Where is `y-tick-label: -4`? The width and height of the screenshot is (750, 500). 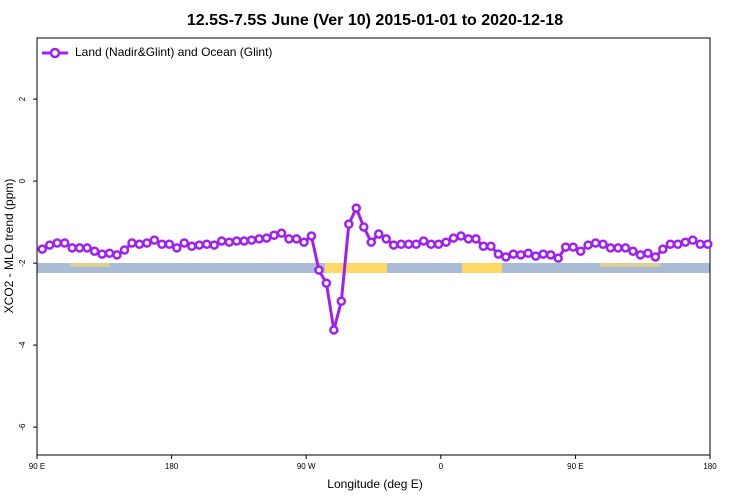
y-tick-label: -4 is located at coordinates (22, 345).